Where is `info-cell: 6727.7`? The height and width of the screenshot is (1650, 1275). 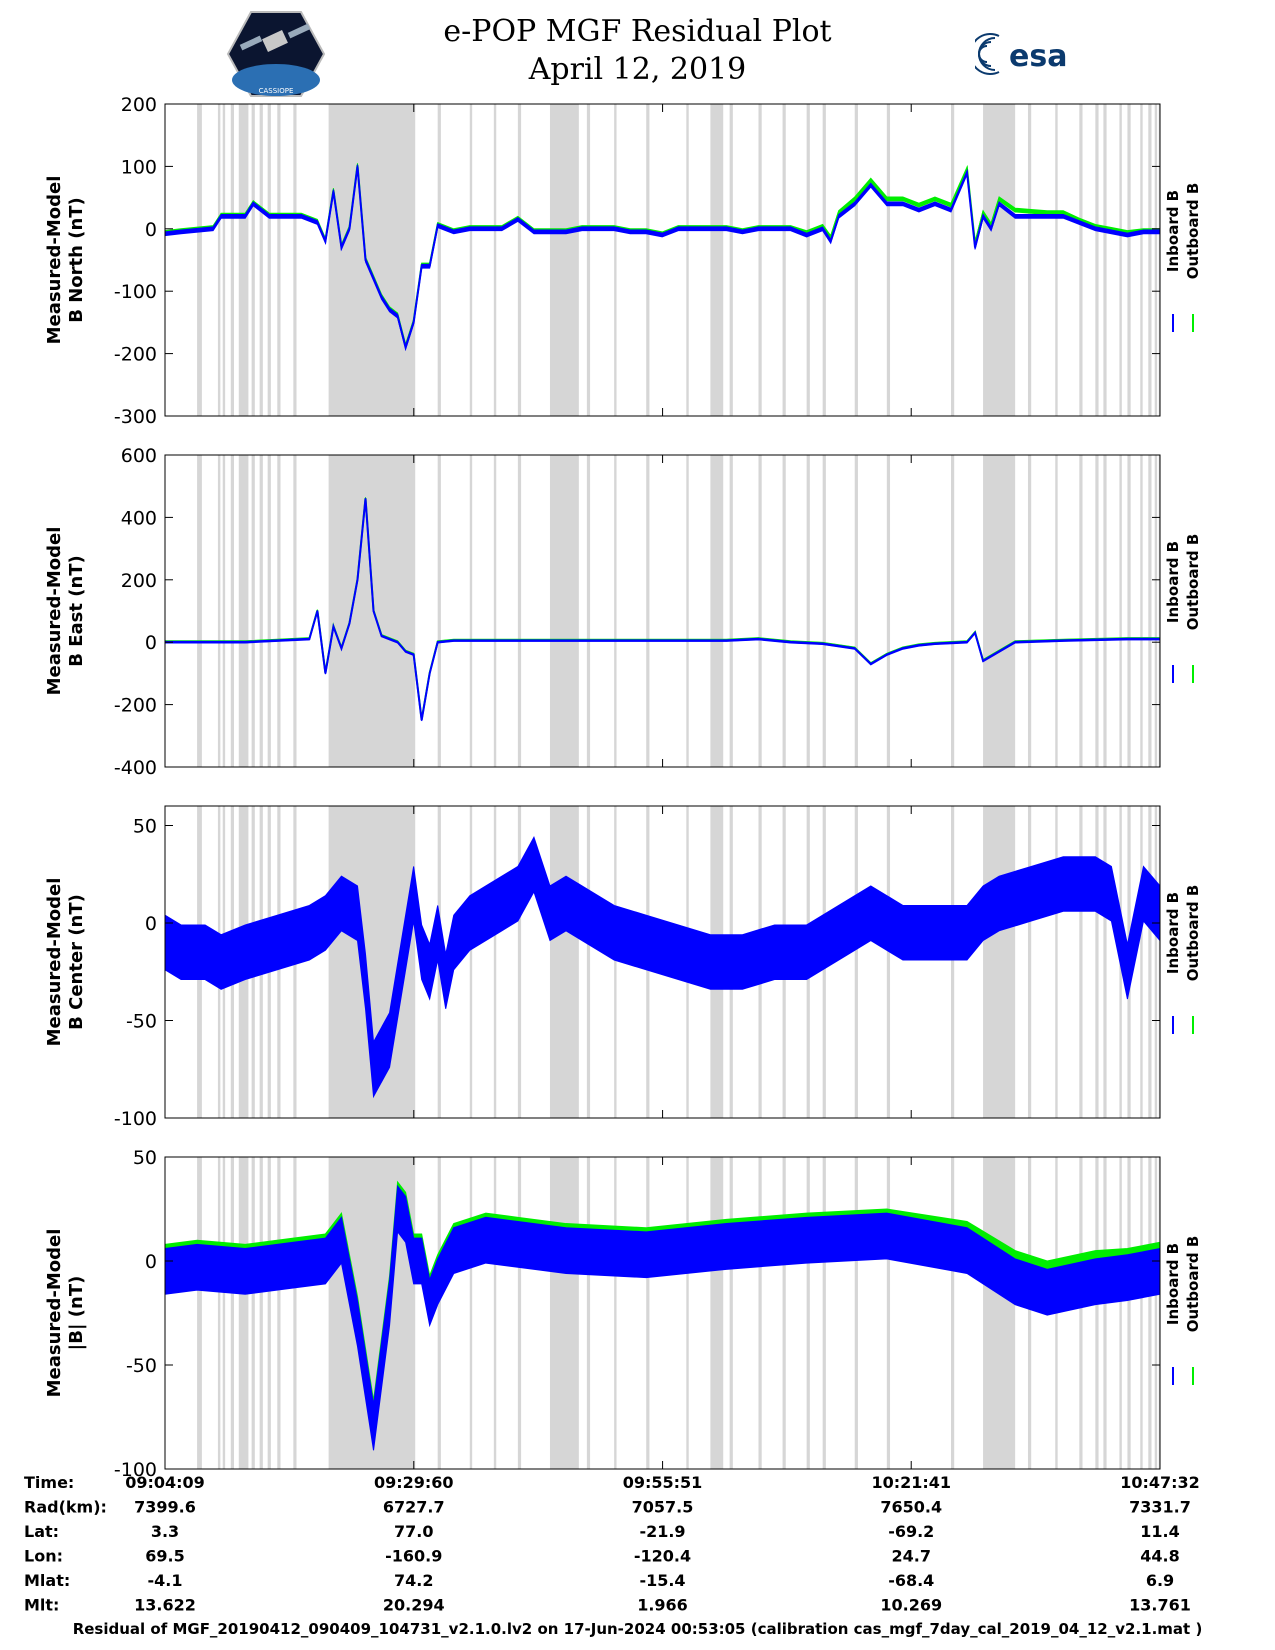 info-cell: 6727.7 is located at coordinates (414, 1507).